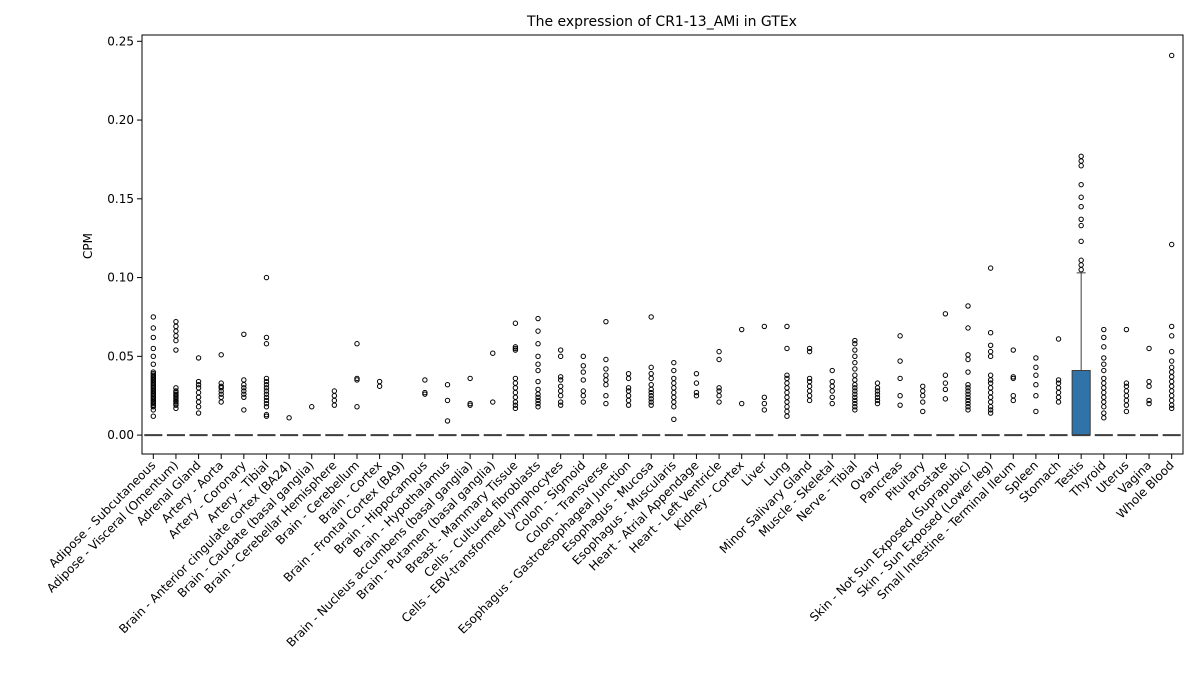 Image resolution: width=1200 pixels, height=700 pixels. What do you see at coordinates (120, 435) in the screenshot?
I see `y-tick-label: 0.00` at bounding box center [120, 435].